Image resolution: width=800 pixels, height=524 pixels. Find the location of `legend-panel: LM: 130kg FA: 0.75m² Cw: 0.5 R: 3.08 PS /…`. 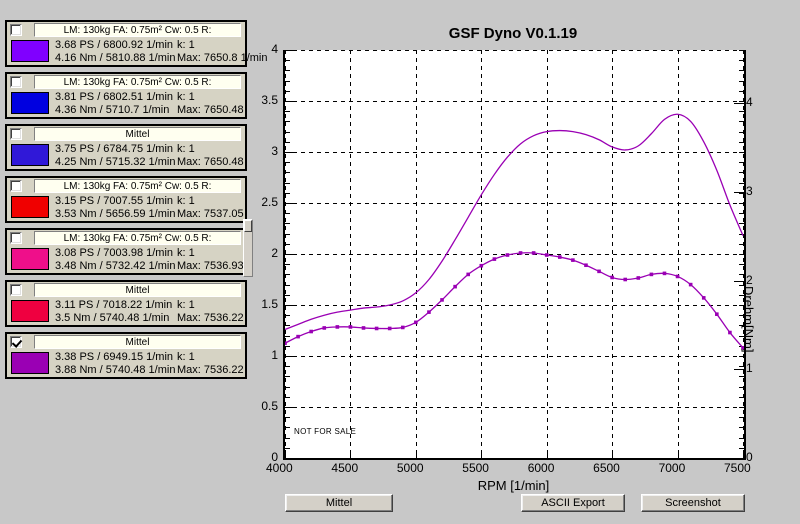

legend-panel: LM: 130kg FA: 0.75m² Cw: 0.5 R: 3.08 PS /… is located at coordinates (126, 251).